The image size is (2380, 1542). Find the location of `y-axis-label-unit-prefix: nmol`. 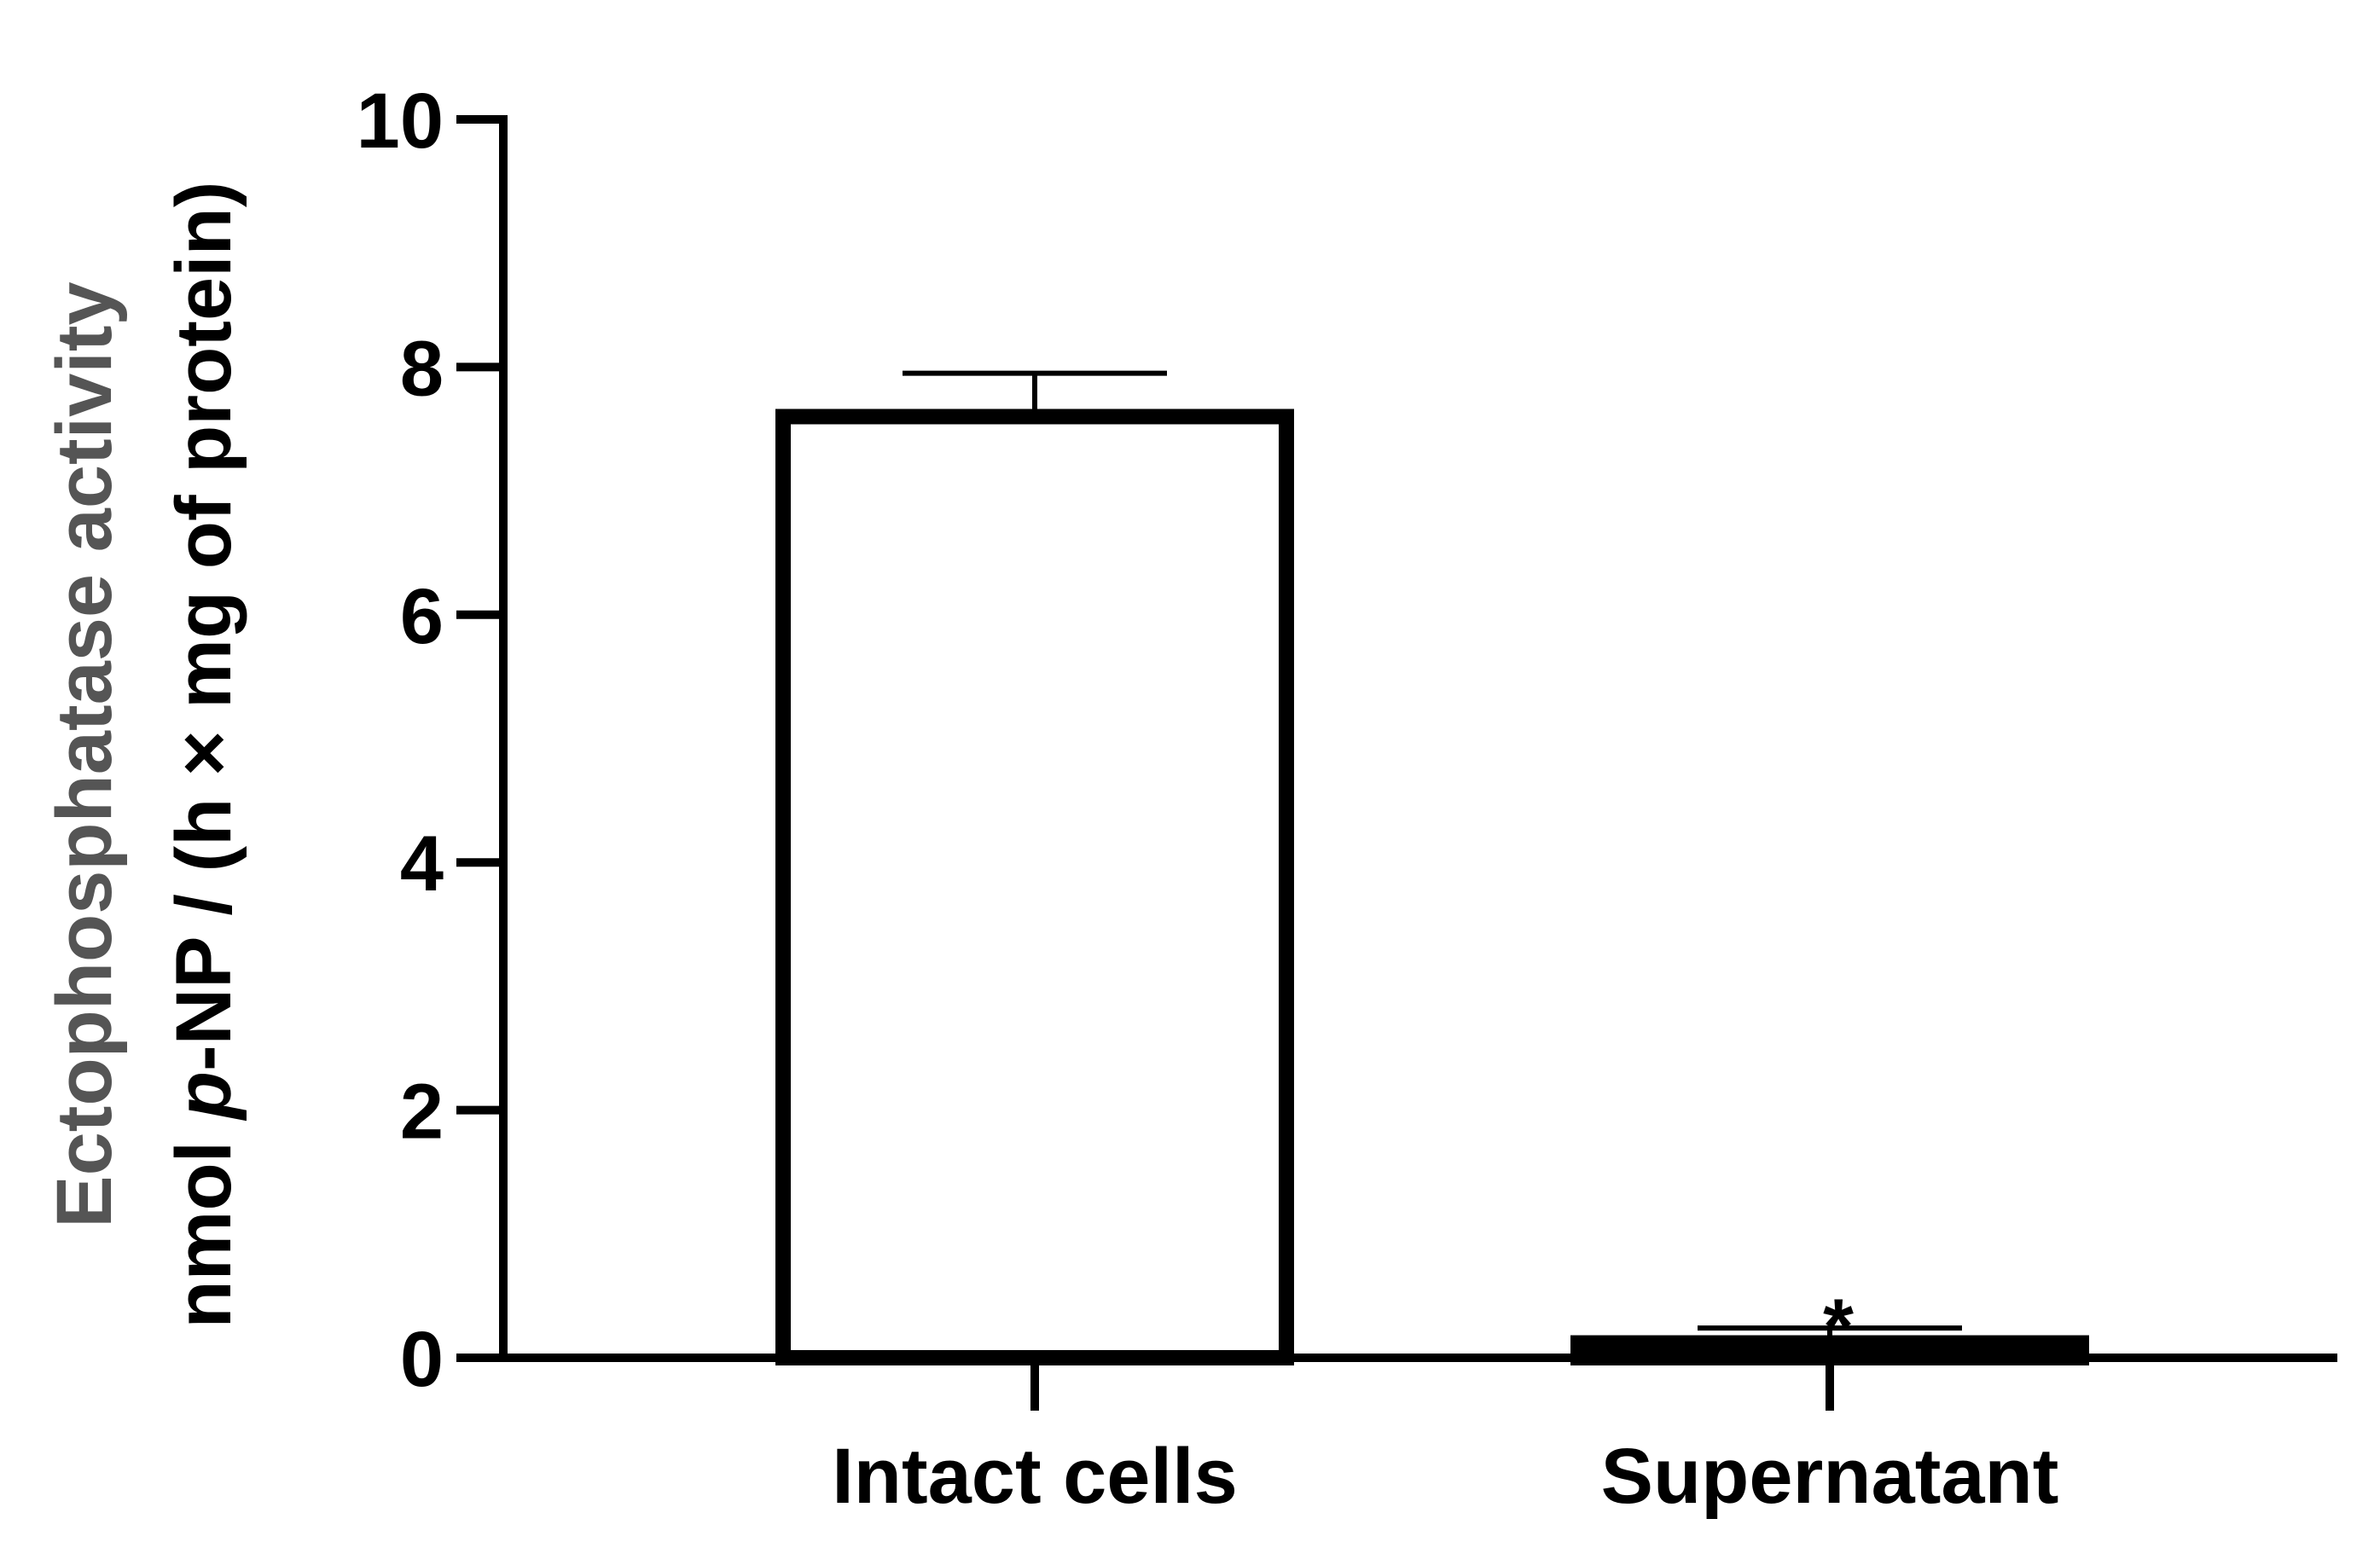

y-axis-label-unit-prefix: nmol is located at coordinates (203, 1223).